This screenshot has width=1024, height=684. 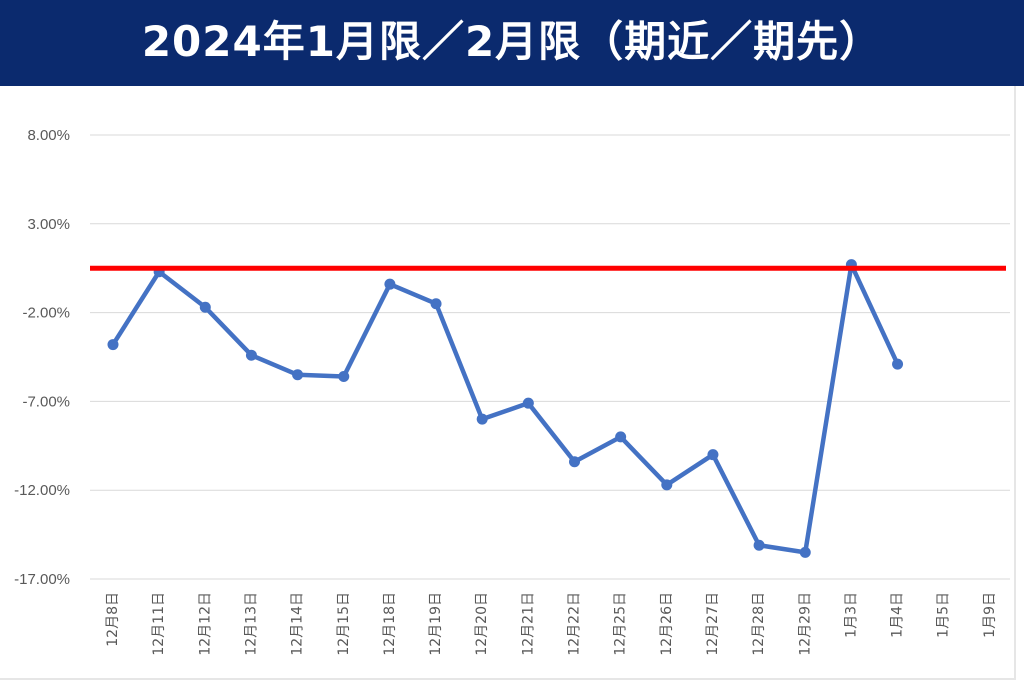 I want to click on x-tick-label: 12月18日, so click(x=390, y=624).